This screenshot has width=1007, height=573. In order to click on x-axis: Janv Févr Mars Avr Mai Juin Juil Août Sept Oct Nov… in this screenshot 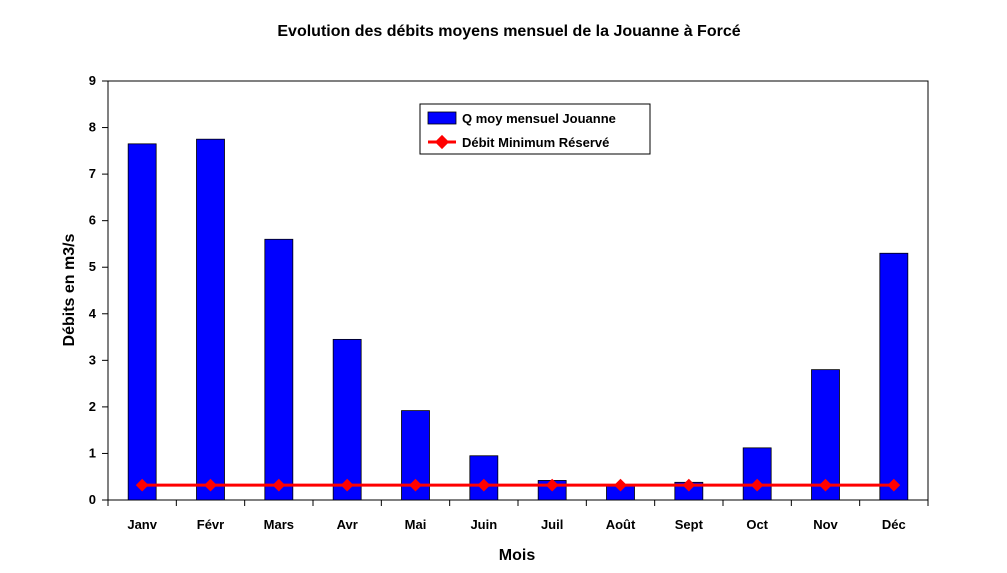, I will do `click(518, 516)`.